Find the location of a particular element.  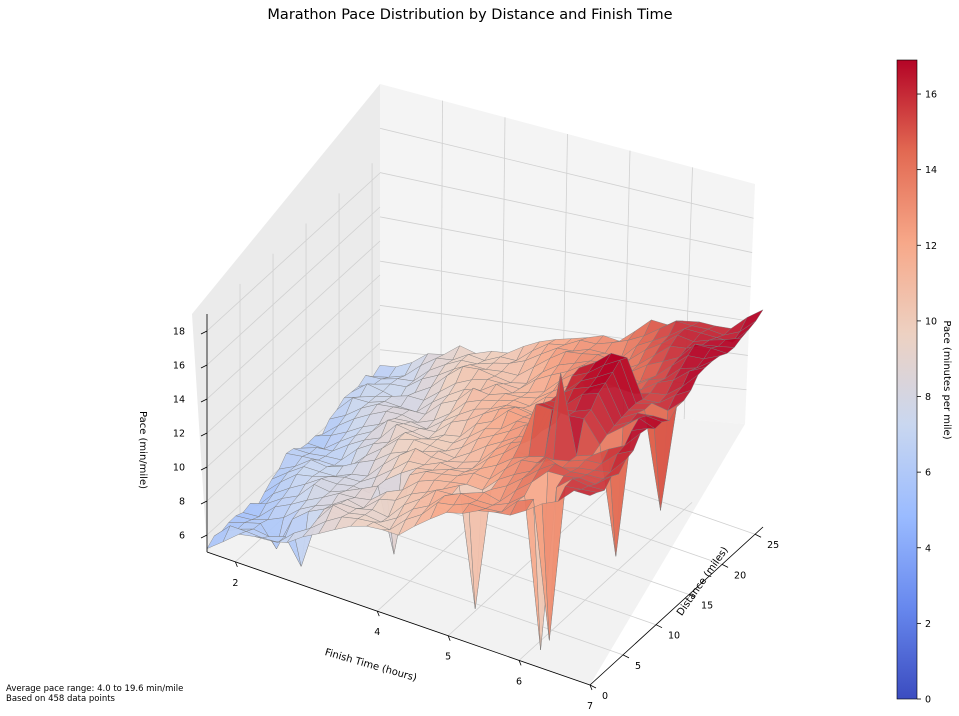

footnote-line-2: Based on 458 data points is located at coordinates (60, 699).